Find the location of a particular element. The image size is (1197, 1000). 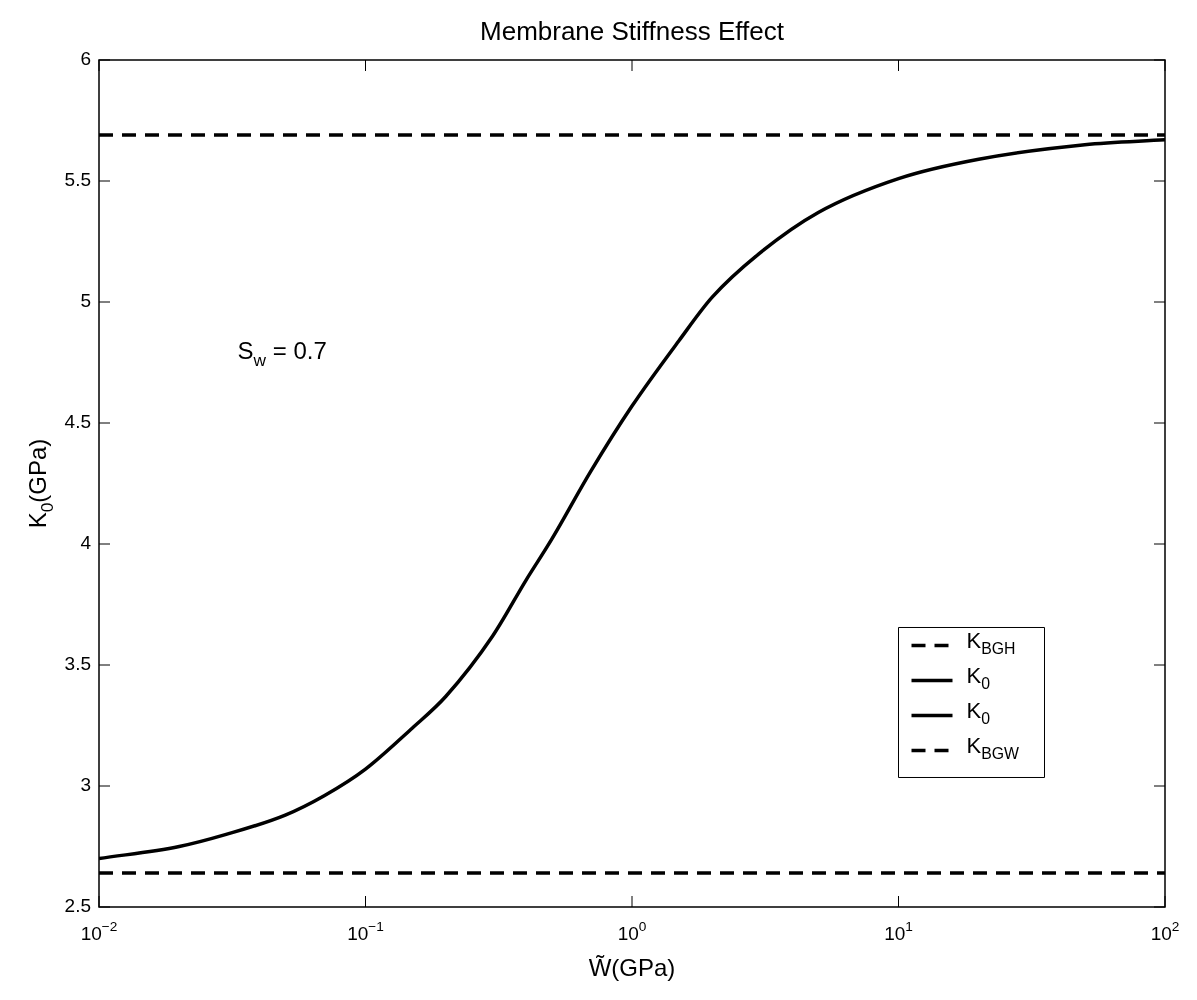

y-tick-label: 5.5 is located at coordinates (78, 180).